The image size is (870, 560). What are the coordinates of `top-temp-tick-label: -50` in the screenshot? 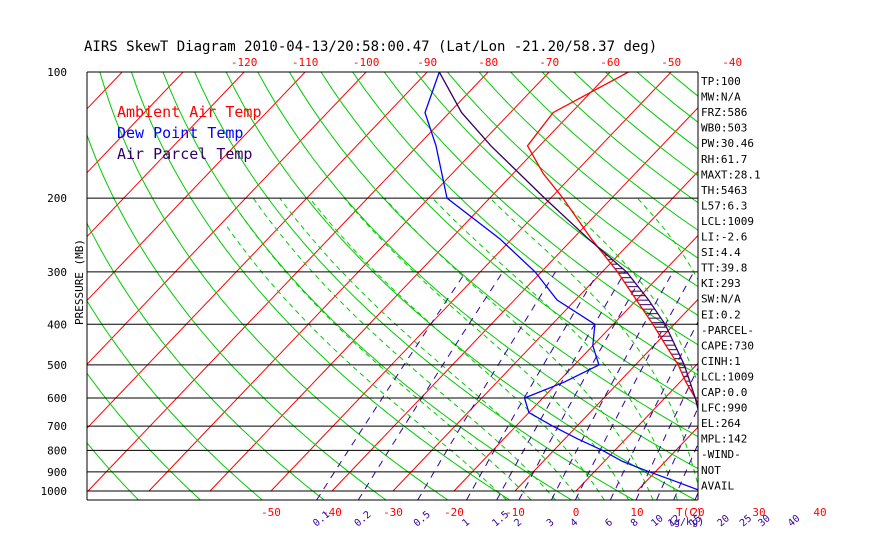 It's located at (671, 62).